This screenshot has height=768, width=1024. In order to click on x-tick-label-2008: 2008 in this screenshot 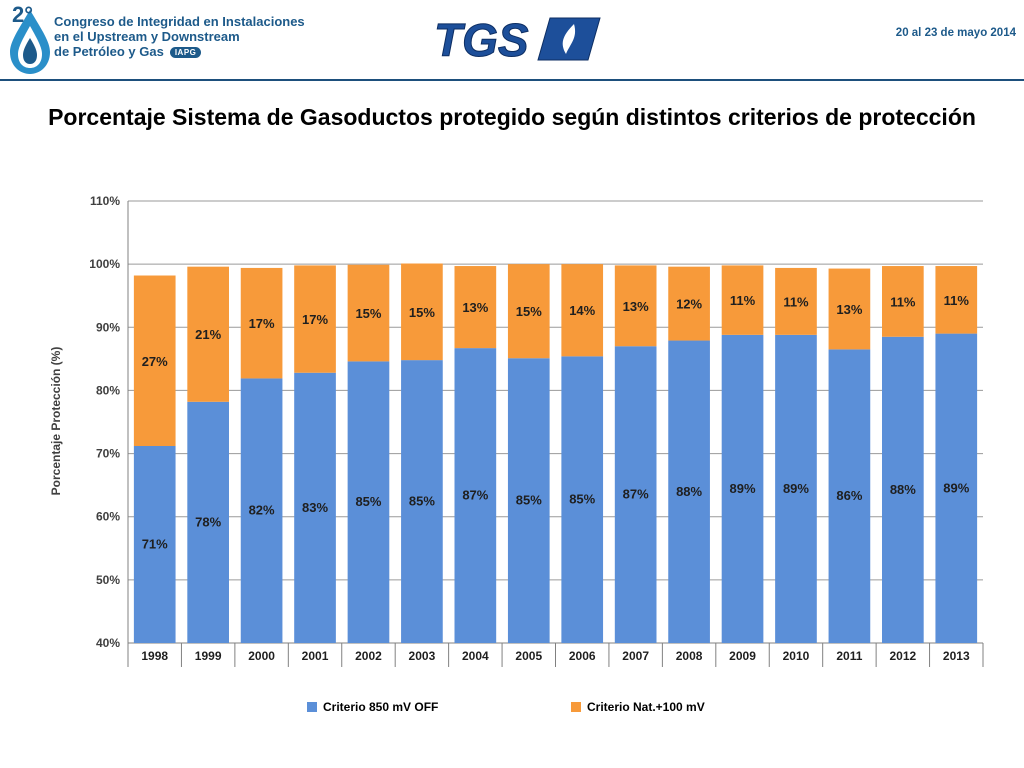, I will do `click(689, 656)`.